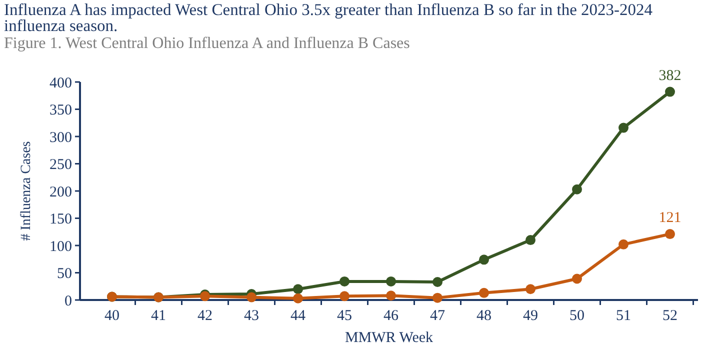  What do you see at coordinates (329, 18) in the screenshot?
I see `chart-title: Influenza A has impacted West Central Ohio 3.5x greater than Influenza B so far in the 2023-2024 influenza season.` at bounding box center [329, 18].